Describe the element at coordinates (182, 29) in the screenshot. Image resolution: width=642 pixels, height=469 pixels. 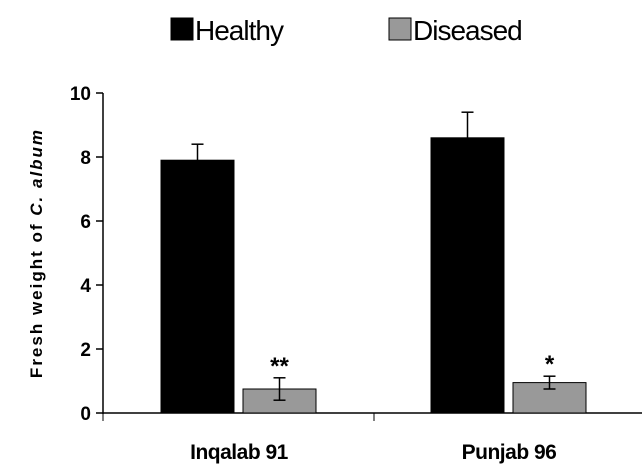
I see `legend-swatch-healthy` at that location.